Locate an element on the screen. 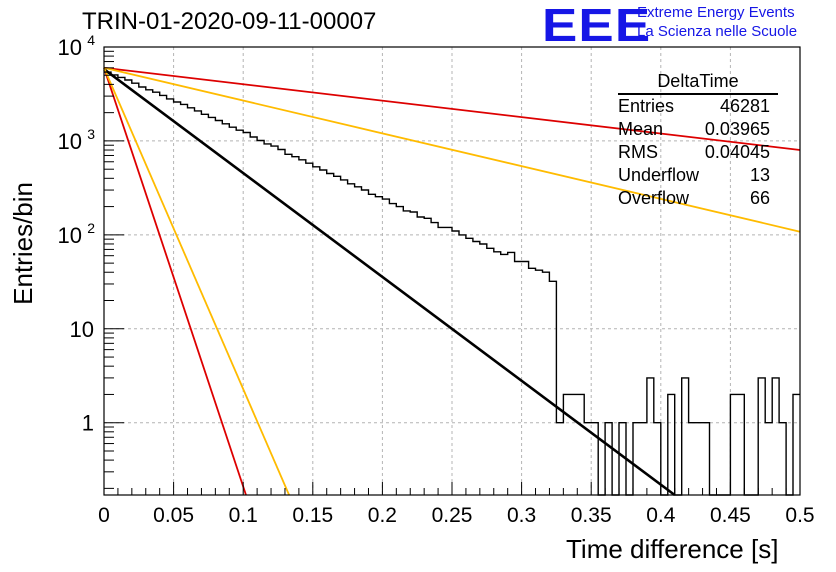 The image size is (836, 572). eee-logo: EEE is located at coordinates (597, 25).